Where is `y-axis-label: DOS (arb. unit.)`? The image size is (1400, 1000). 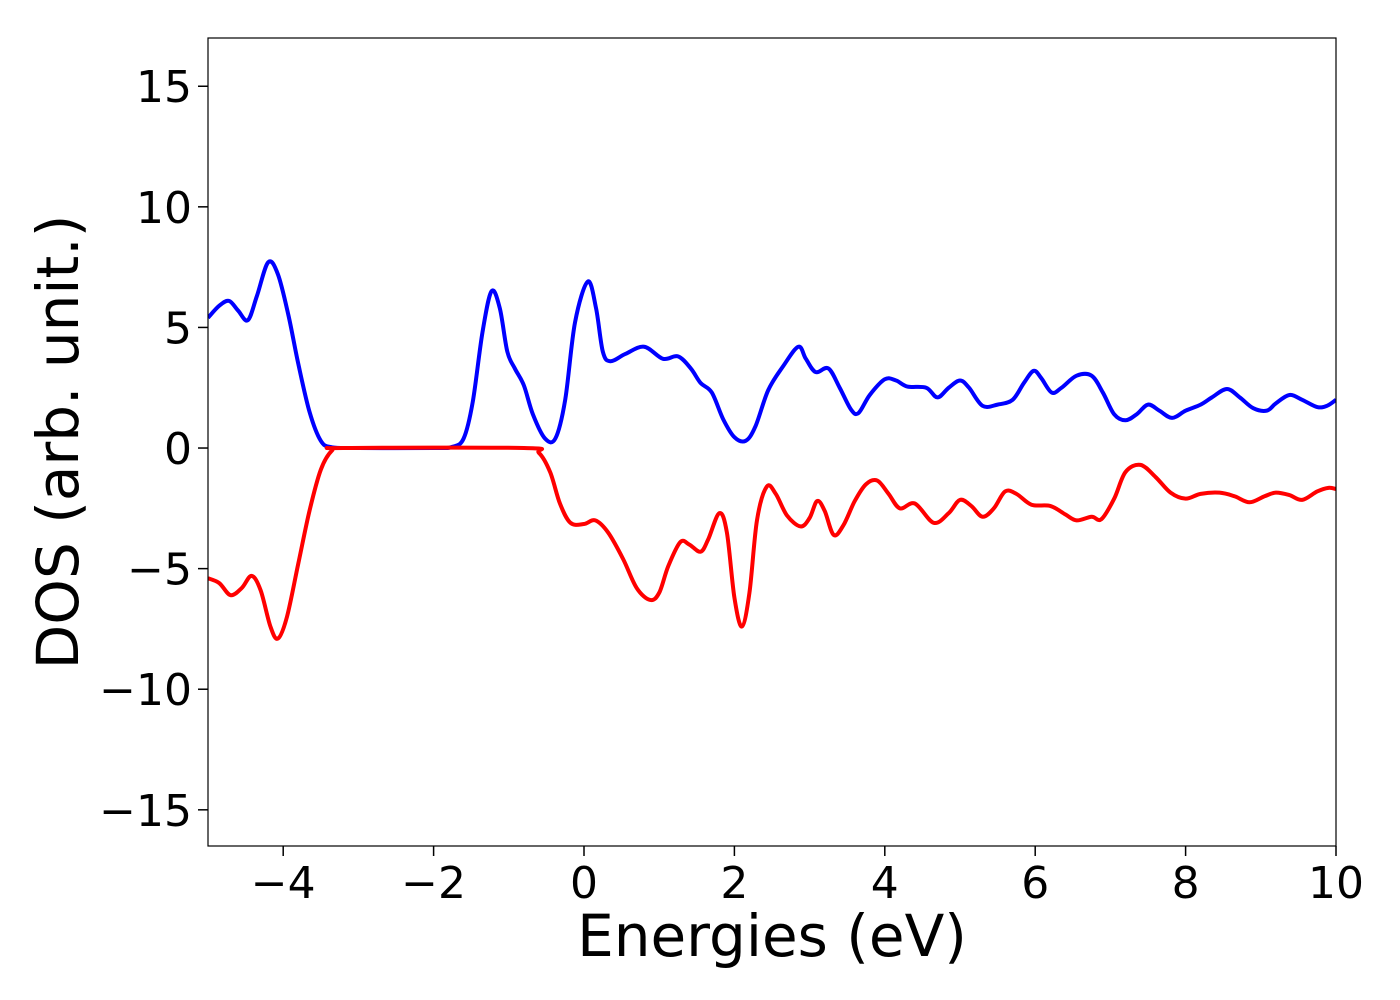 y-axis-label: DOS (arb. unit.) is located at coordinates (58, 442).